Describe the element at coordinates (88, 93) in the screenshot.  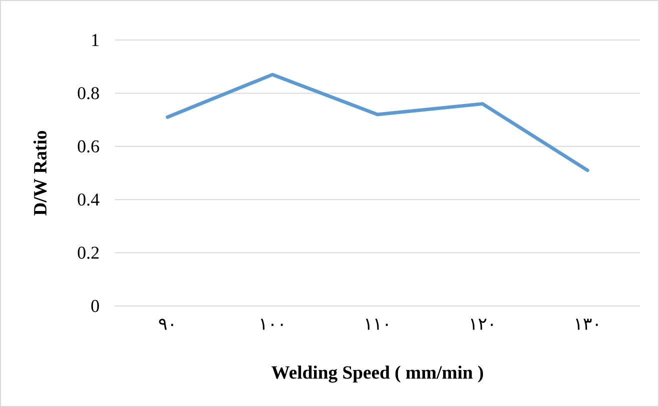
I see `y-tick-label: 0.8` at that location.